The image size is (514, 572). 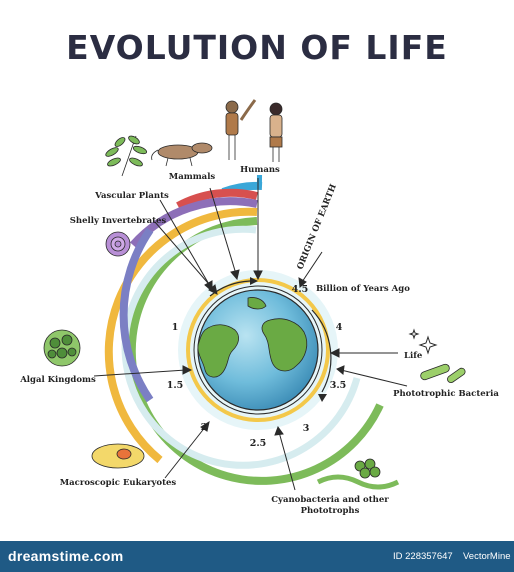 I want to click on mammal-icon, so click(x=182, y=154).